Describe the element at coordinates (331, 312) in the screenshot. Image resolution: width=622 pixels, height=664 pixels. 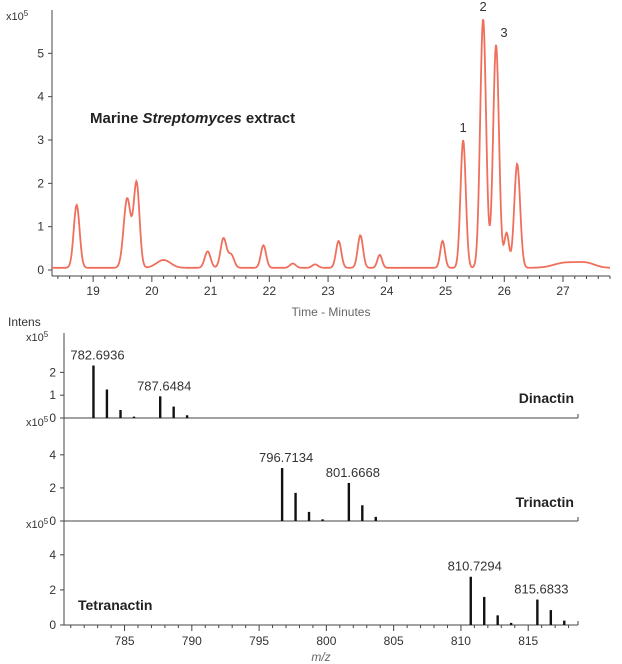
I see `chromatogram-x-axis-label: Time - Minutes` at that location.